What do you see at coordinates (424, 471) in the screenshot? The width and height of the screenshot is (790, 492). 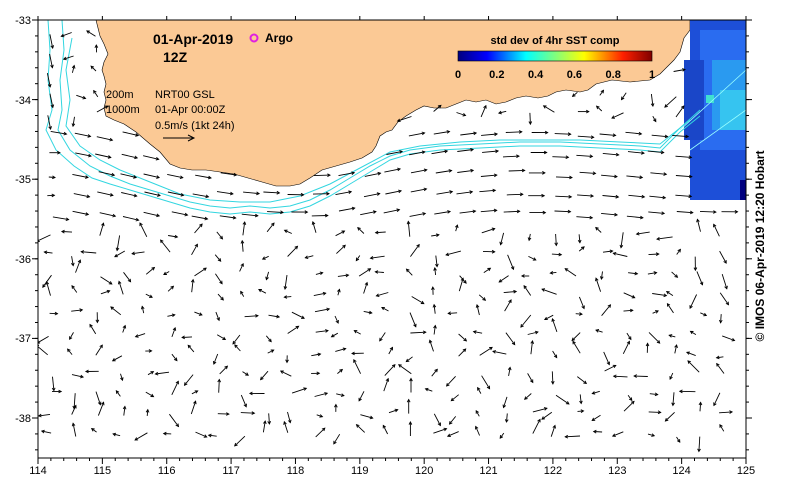 I see `x-tick-label: 120` at bounding box center [424, 471].